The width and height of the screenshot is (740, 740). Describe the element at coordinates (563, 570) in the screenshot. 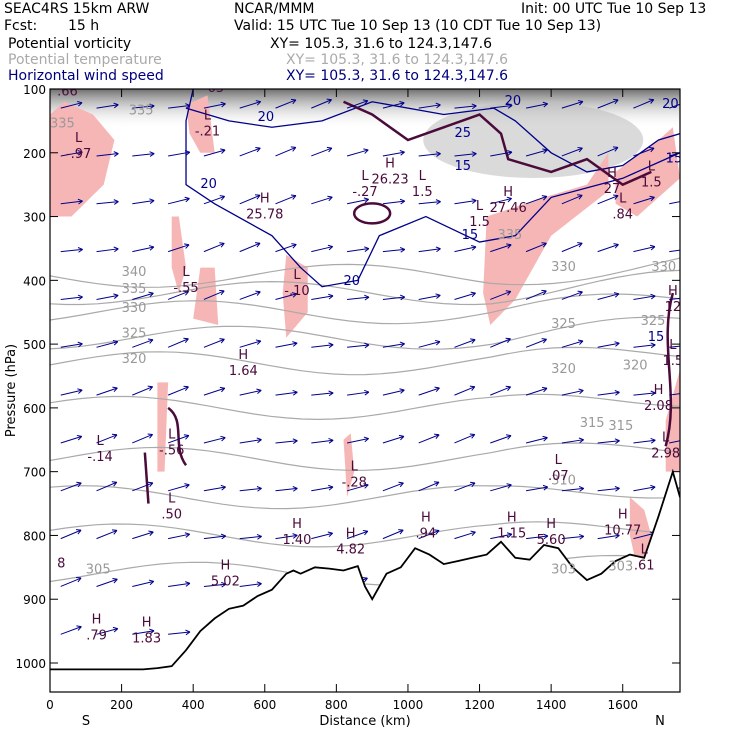

I see `theta-label: 303` at that location.